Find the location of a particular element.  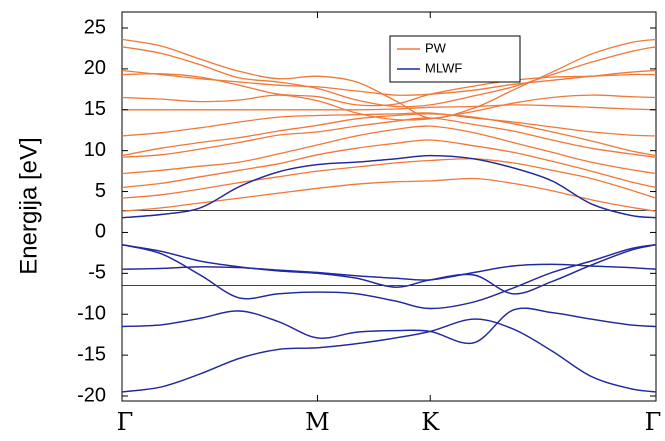

legend-entries: PW MLWF is located at coordinates (429, 57).